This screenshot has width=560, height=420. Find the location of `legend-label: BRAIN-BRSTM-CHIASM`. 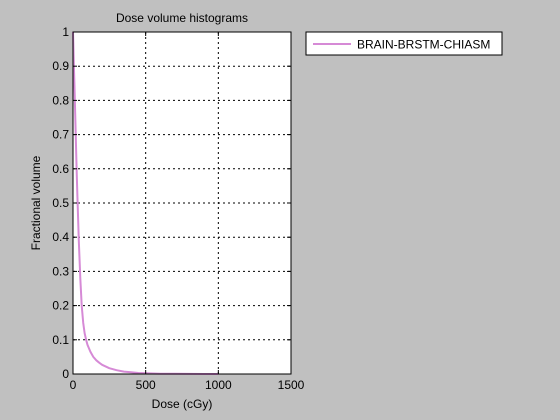

legend-label: BRAIN-BRSTM-CHIASM is located at coordinates (423, 45).